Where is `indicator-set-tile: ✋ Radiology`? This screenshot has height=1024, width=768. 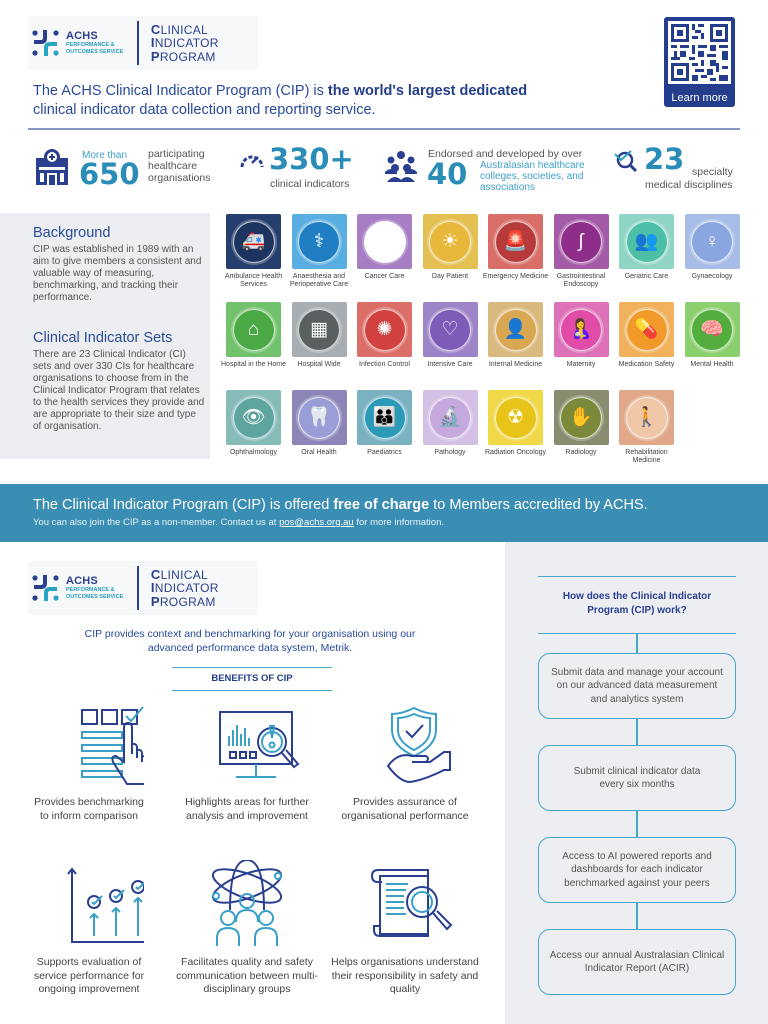 indicator-set-tile: ✋ Radiology is located at coordinates (581, 423).